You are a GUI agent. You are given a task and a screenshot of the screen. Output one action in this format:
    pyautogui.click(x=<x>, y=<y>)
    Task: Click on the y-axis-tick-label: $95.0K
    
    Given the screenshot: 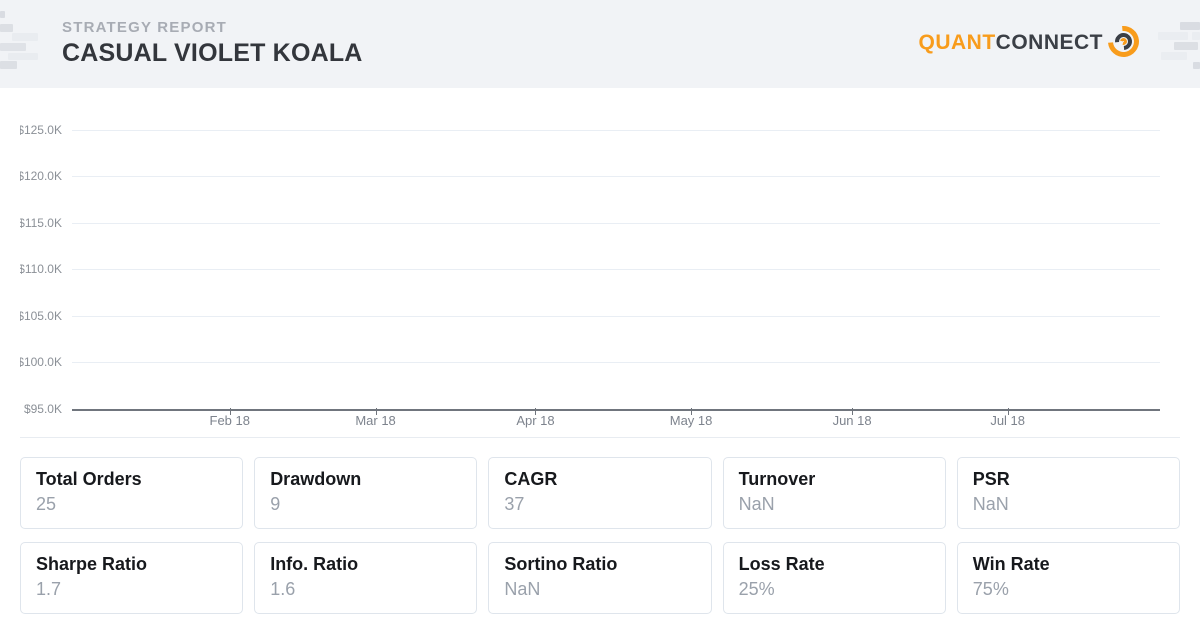 What is the action you would take?
    pyautogui.click(x=42, y=408)
    